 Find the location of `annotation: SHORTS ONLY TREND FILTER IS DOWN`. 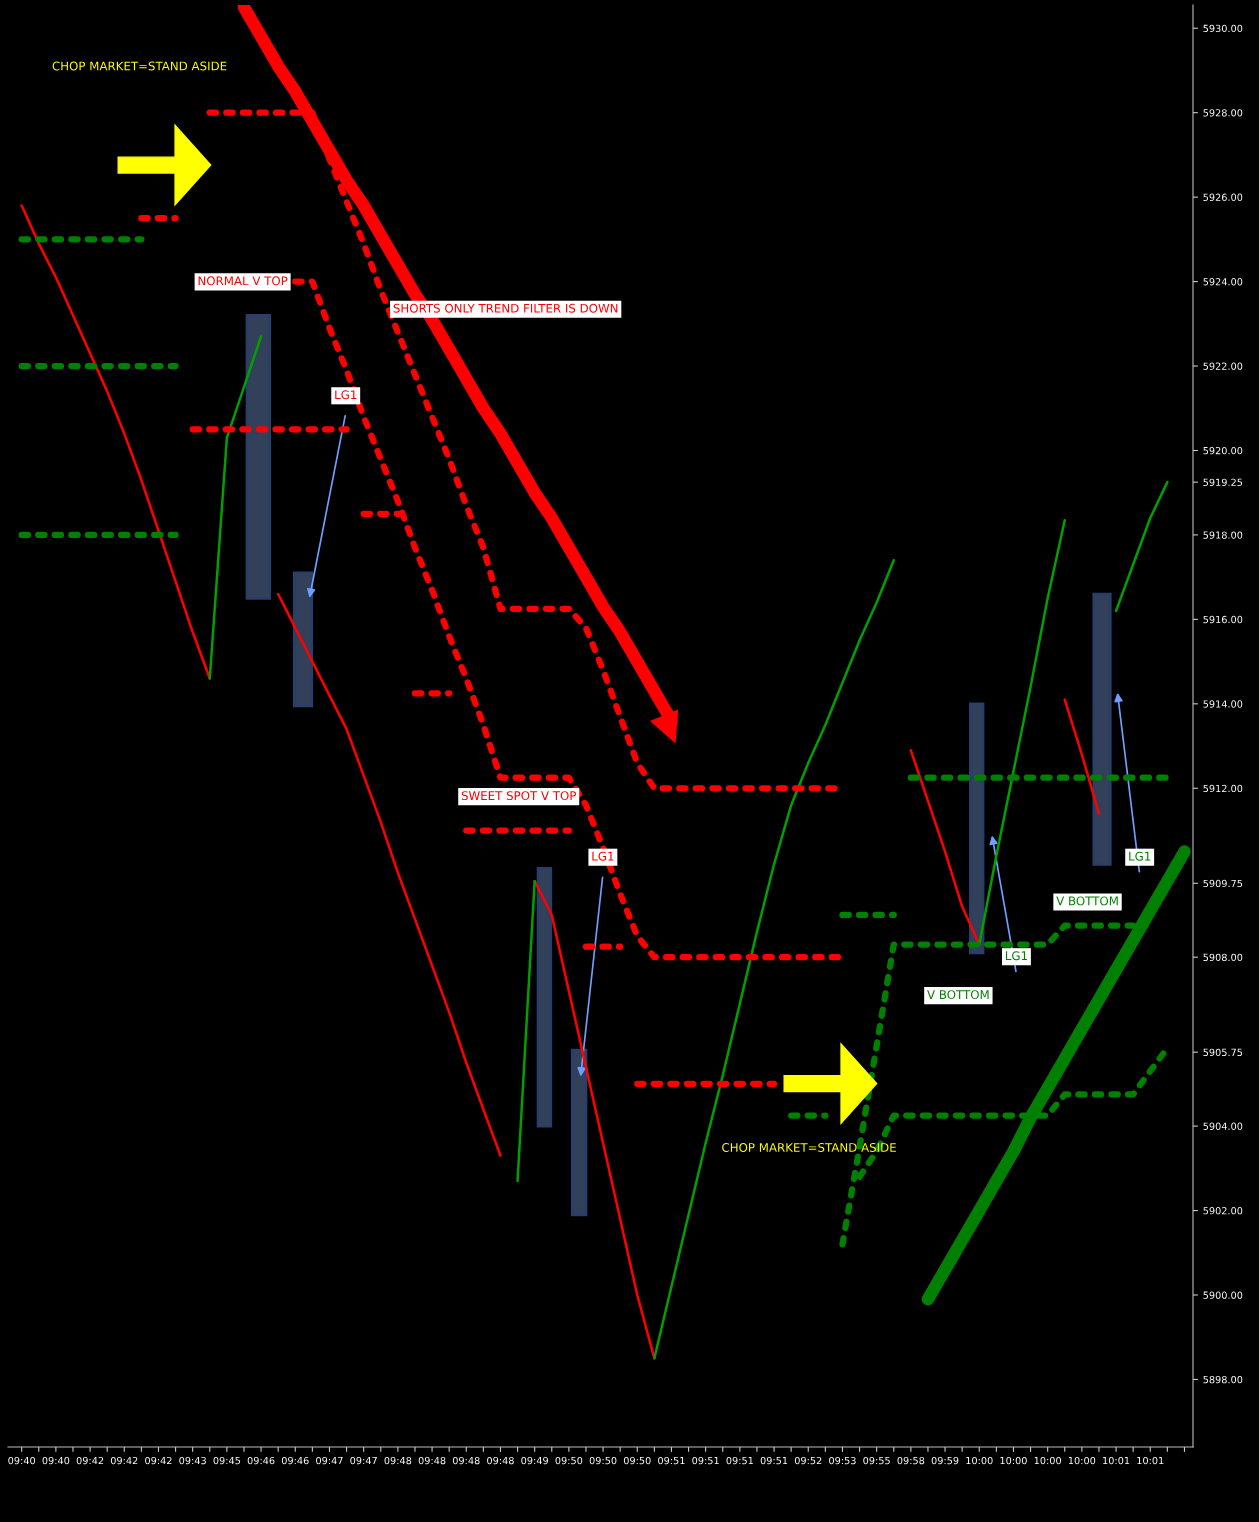

annotation: SHORTS ONLY TREND FILTER IS DOWN is located at coordinates (505, 308).